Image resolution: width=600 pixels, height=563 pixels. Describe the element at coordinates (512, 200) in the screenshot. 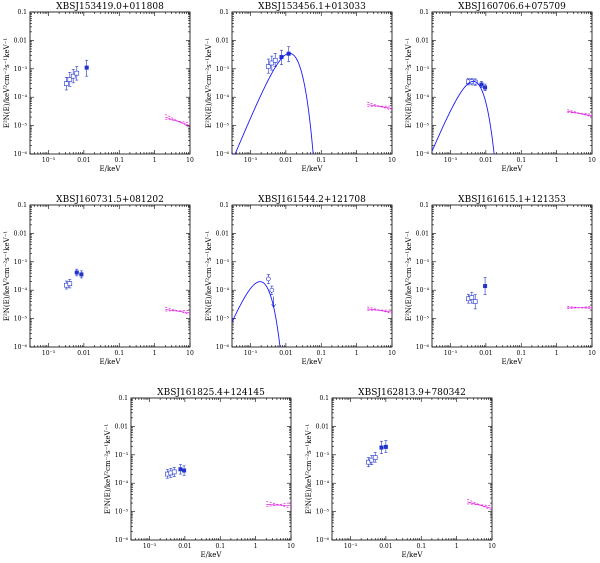

I see `panel-title: XBSJ161615.1+121353` at that location.